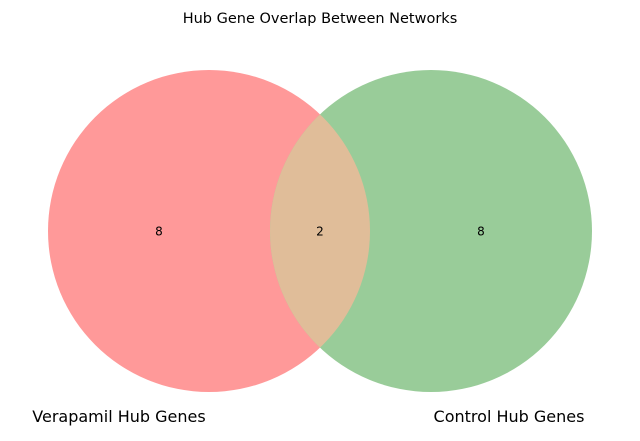 This screenshot has height=441, width=640. What do you see at coordinates (159, 232) in the screenshot?
I see `set-a-only-count: 8` at bounding box center [159, 232].